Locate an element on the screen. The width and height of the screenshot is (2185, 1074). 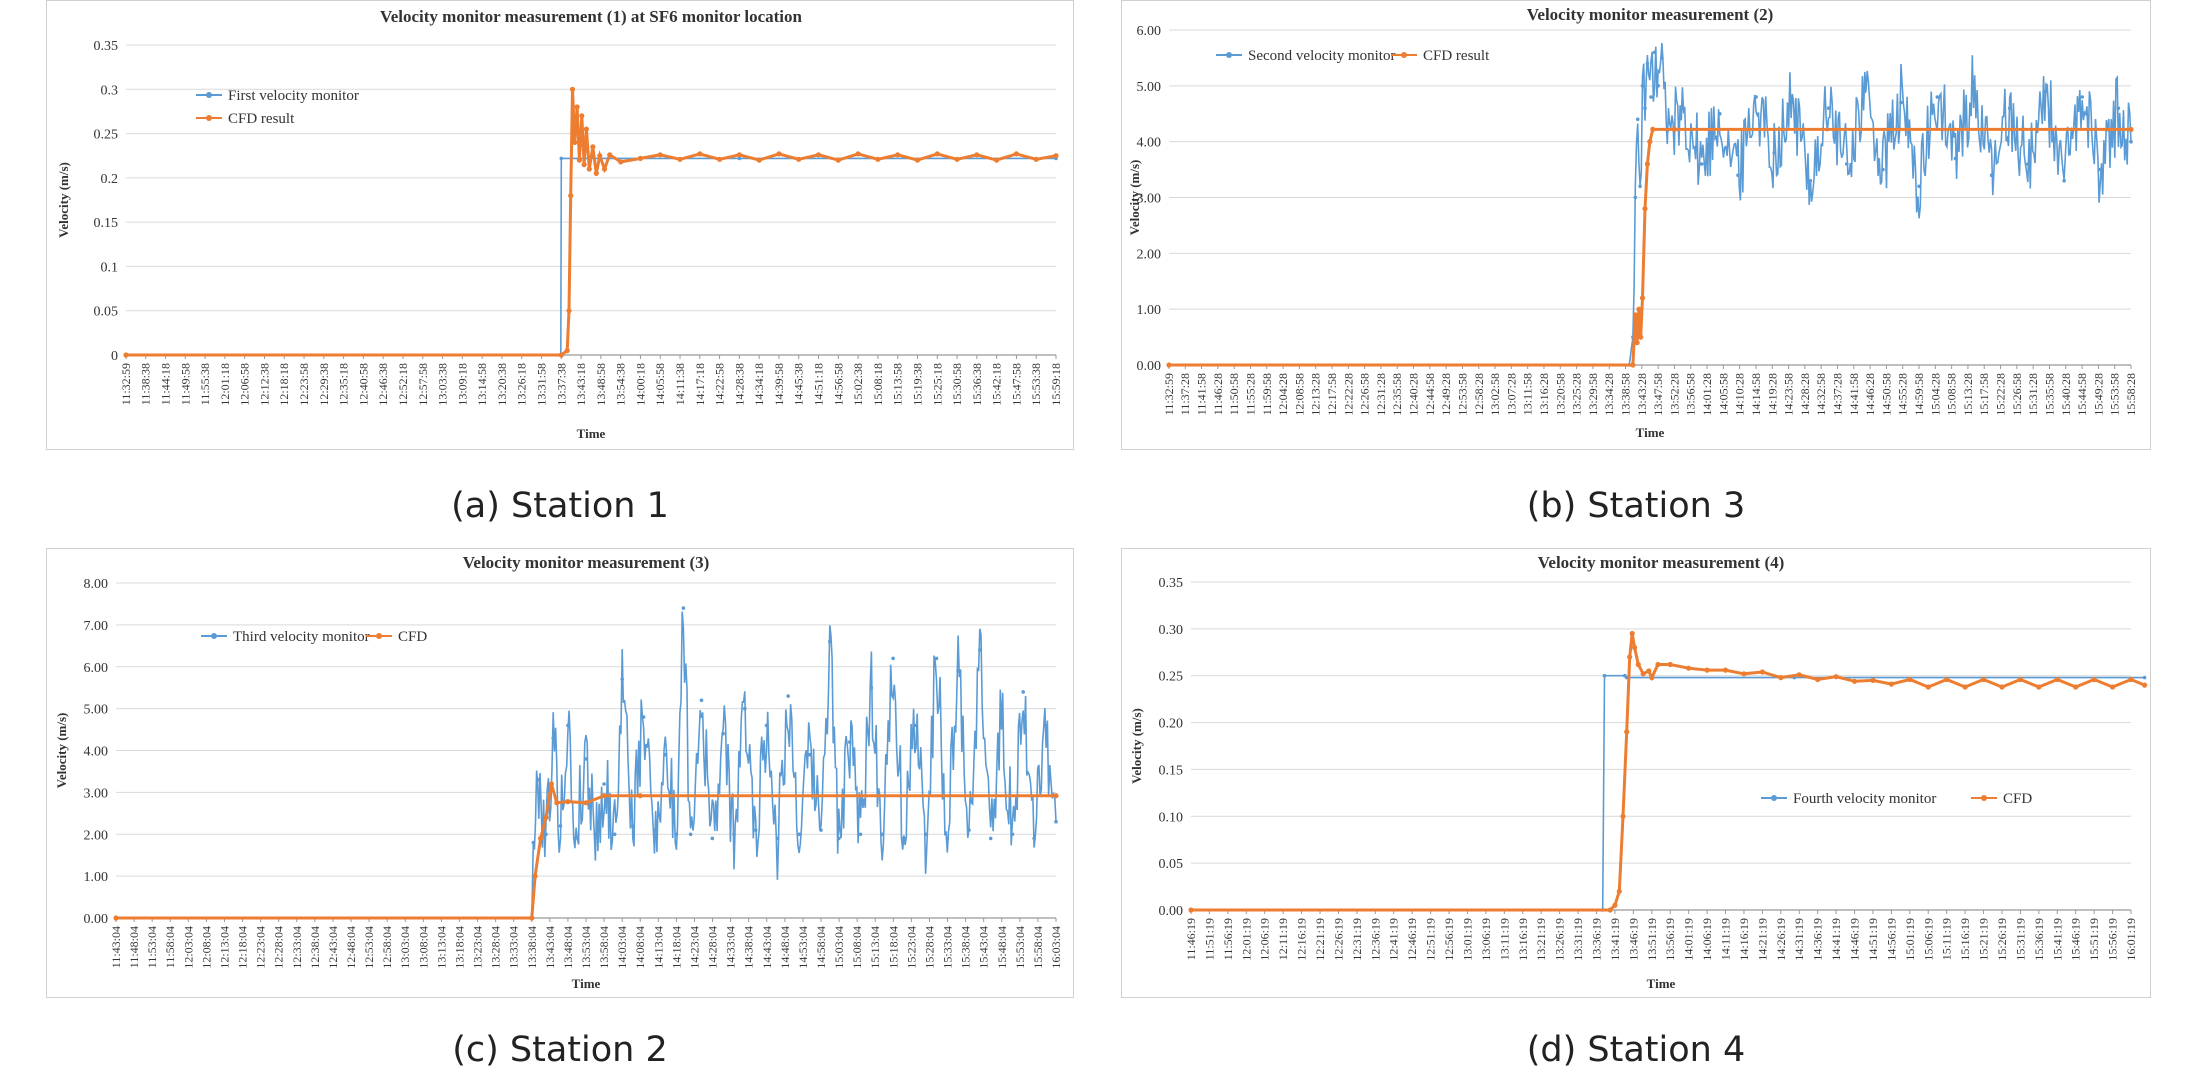
x-tick-label: 11:55:28 is located at coordinates (1250, 394).